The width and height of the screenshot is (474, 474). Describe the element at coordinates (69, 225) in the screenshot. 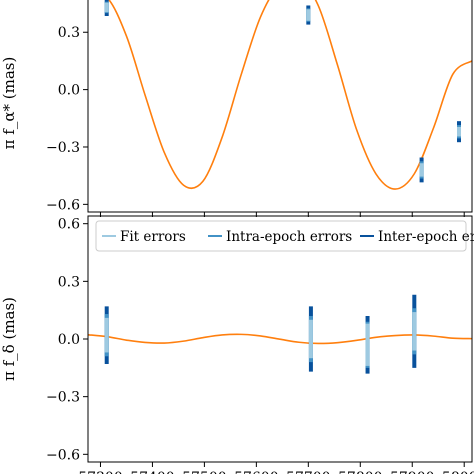

I see `y-tick-label: 0.6` at that location.